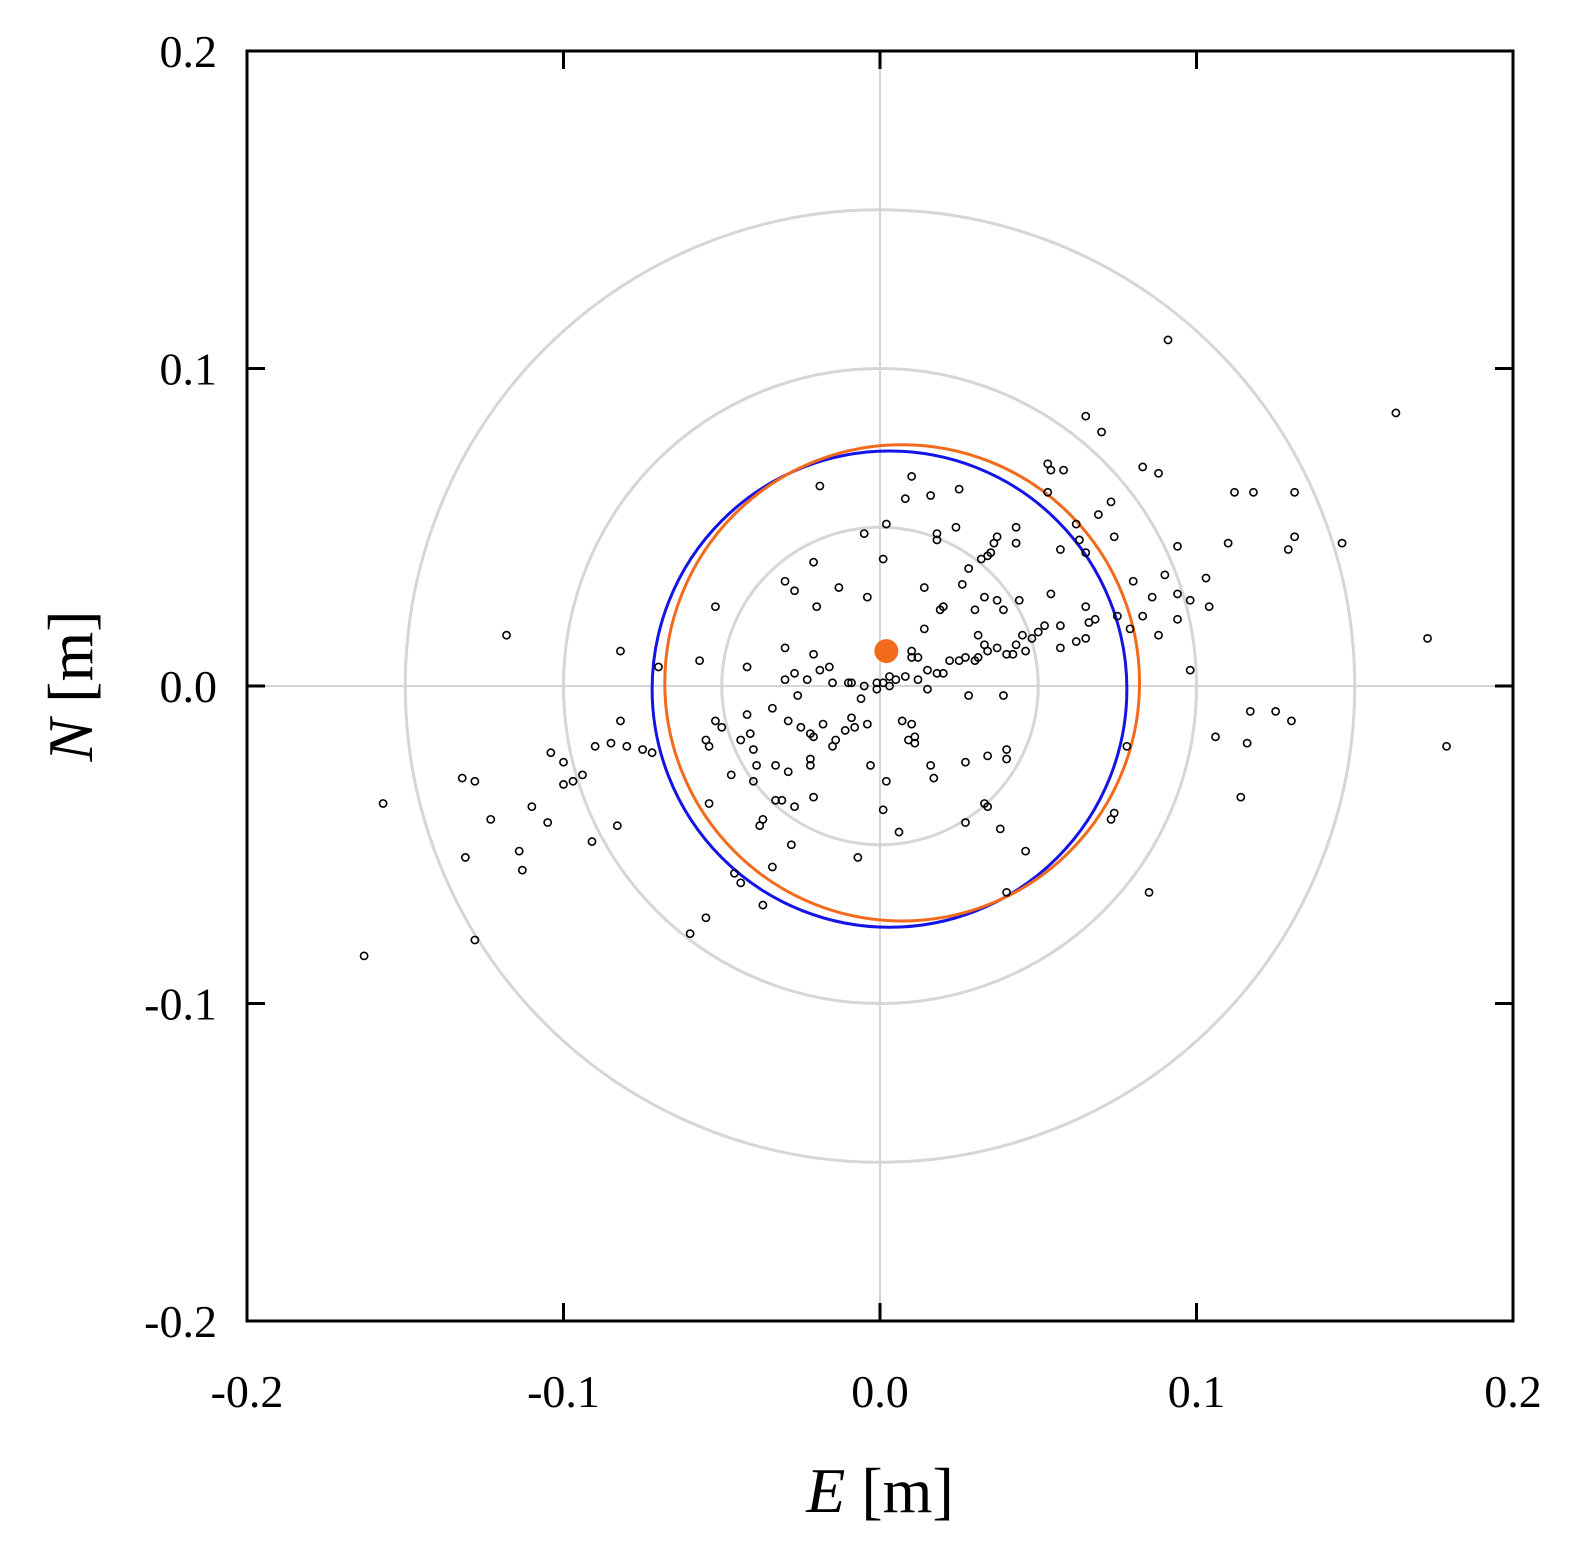 Image resolution: width=1580 pixels, height=1560 pixels. I want to click on y-tick-label: -0.2, so click(180, 1321).